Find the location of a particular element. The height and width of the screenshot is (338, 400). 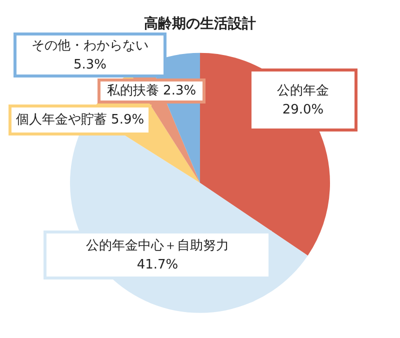

data-label: 41.7% is located at coordinates (157, 264).